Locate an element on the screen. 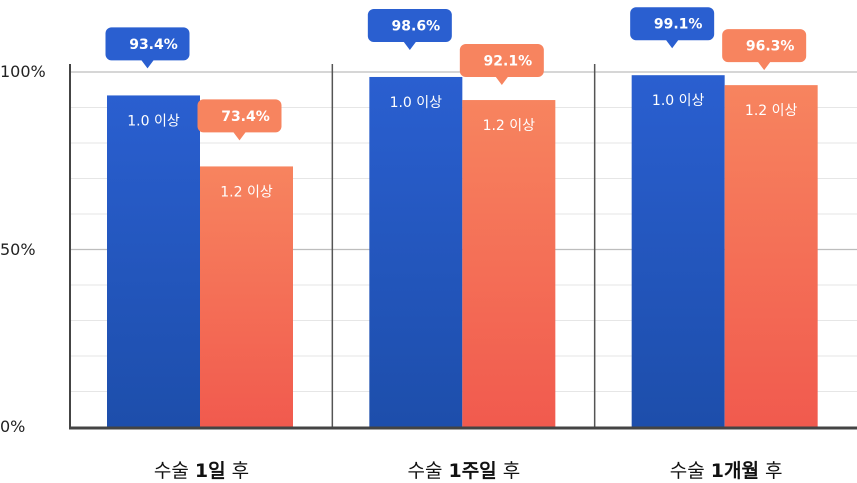  y-tick-label: 100% is located at coordinates (23, 71).